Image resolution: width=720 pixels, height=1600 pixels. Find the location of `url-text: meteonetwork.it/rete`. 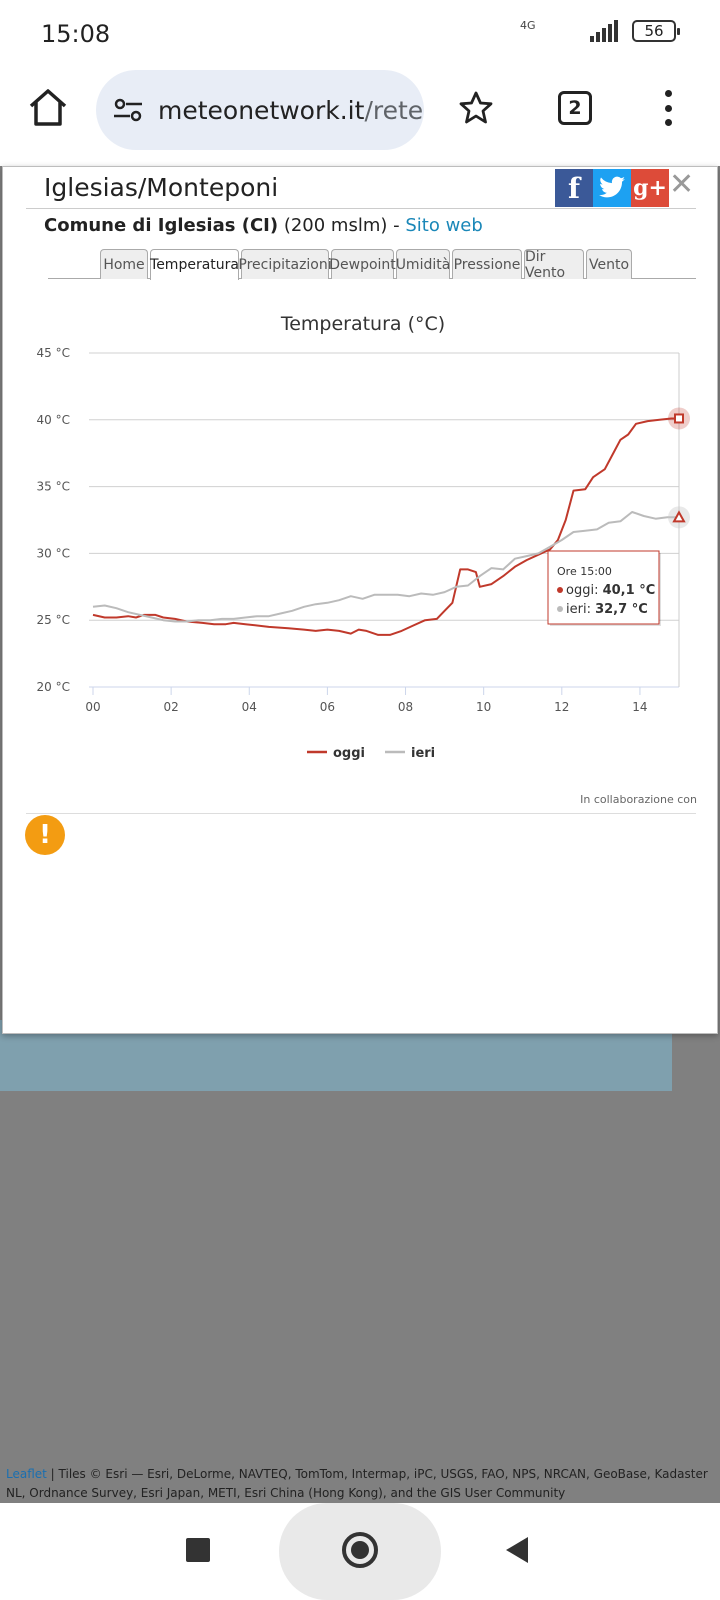

url-text: meteonetwork.it/rete is located at coordinates (290, 110).